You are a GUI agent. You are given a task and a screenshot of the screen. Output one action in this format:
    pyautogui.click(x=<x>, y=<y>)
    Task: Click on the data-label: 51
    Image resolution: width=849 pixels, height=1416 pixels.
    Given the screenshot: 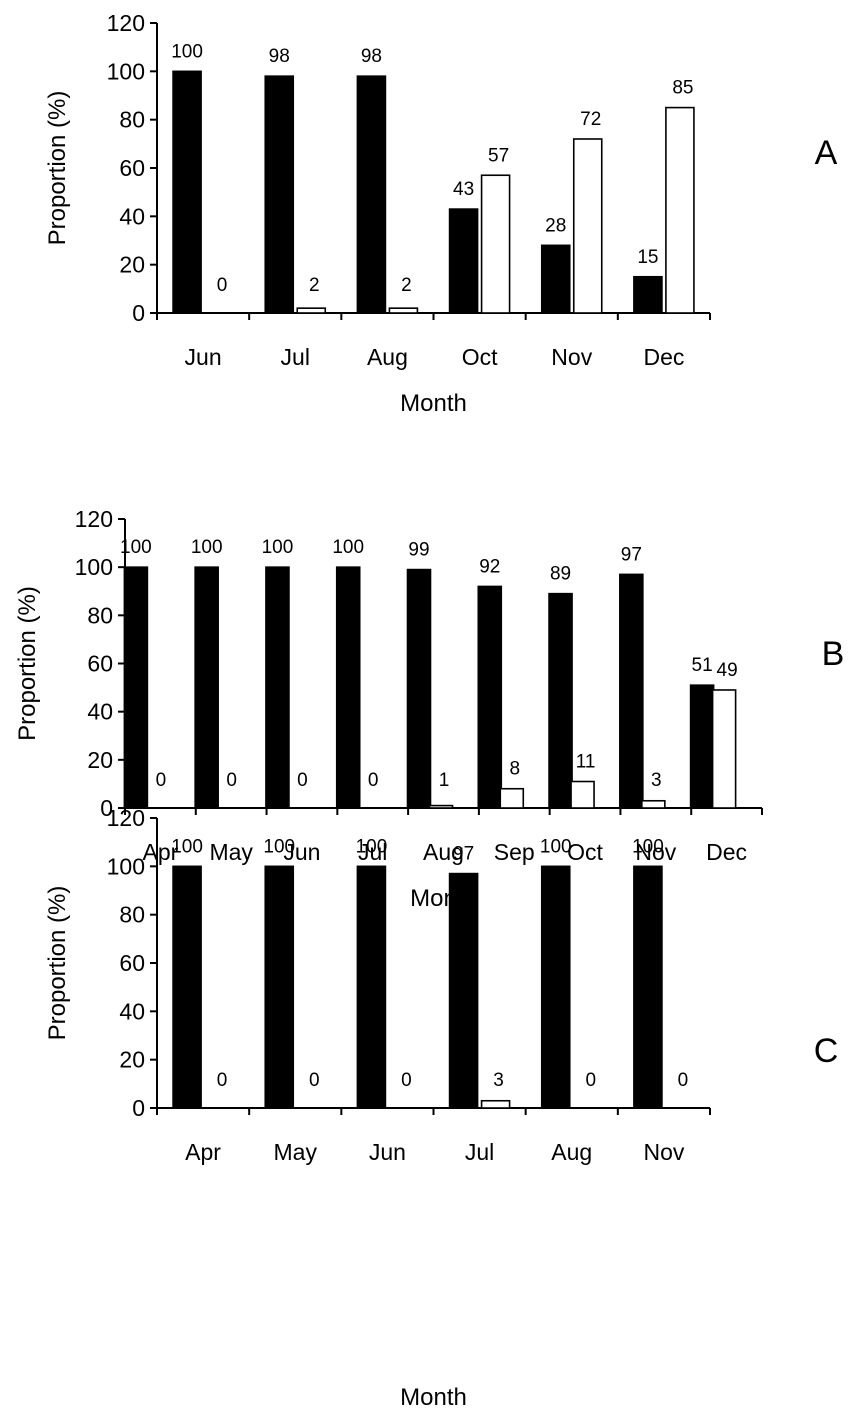 What is the action you would take?
    pyautogui.click(x=702, y=665)
    